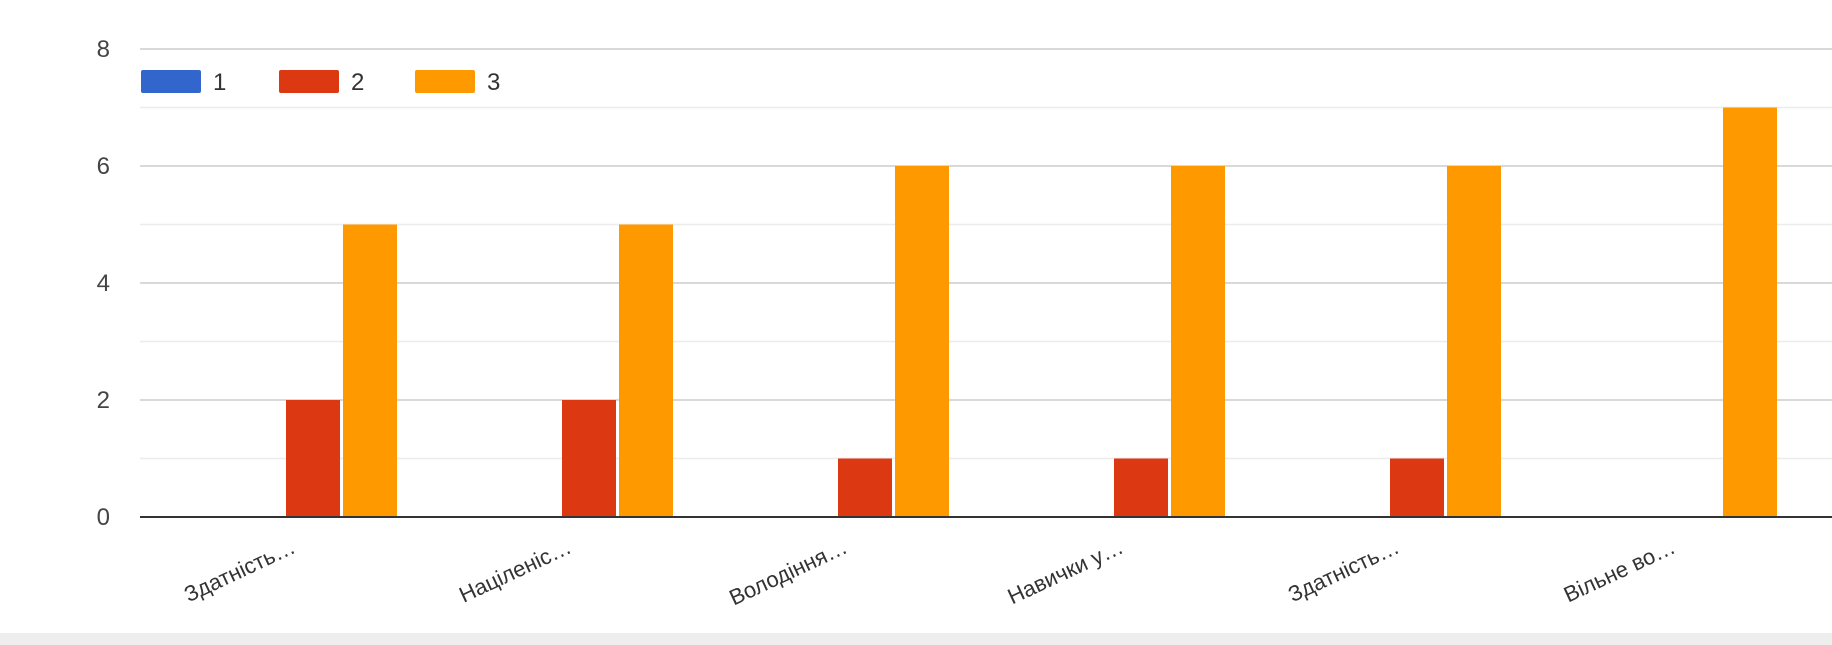 The height and width of the screenshot is (645, 1832). I want to click on y-tick-label: 4, so click(103, 283).